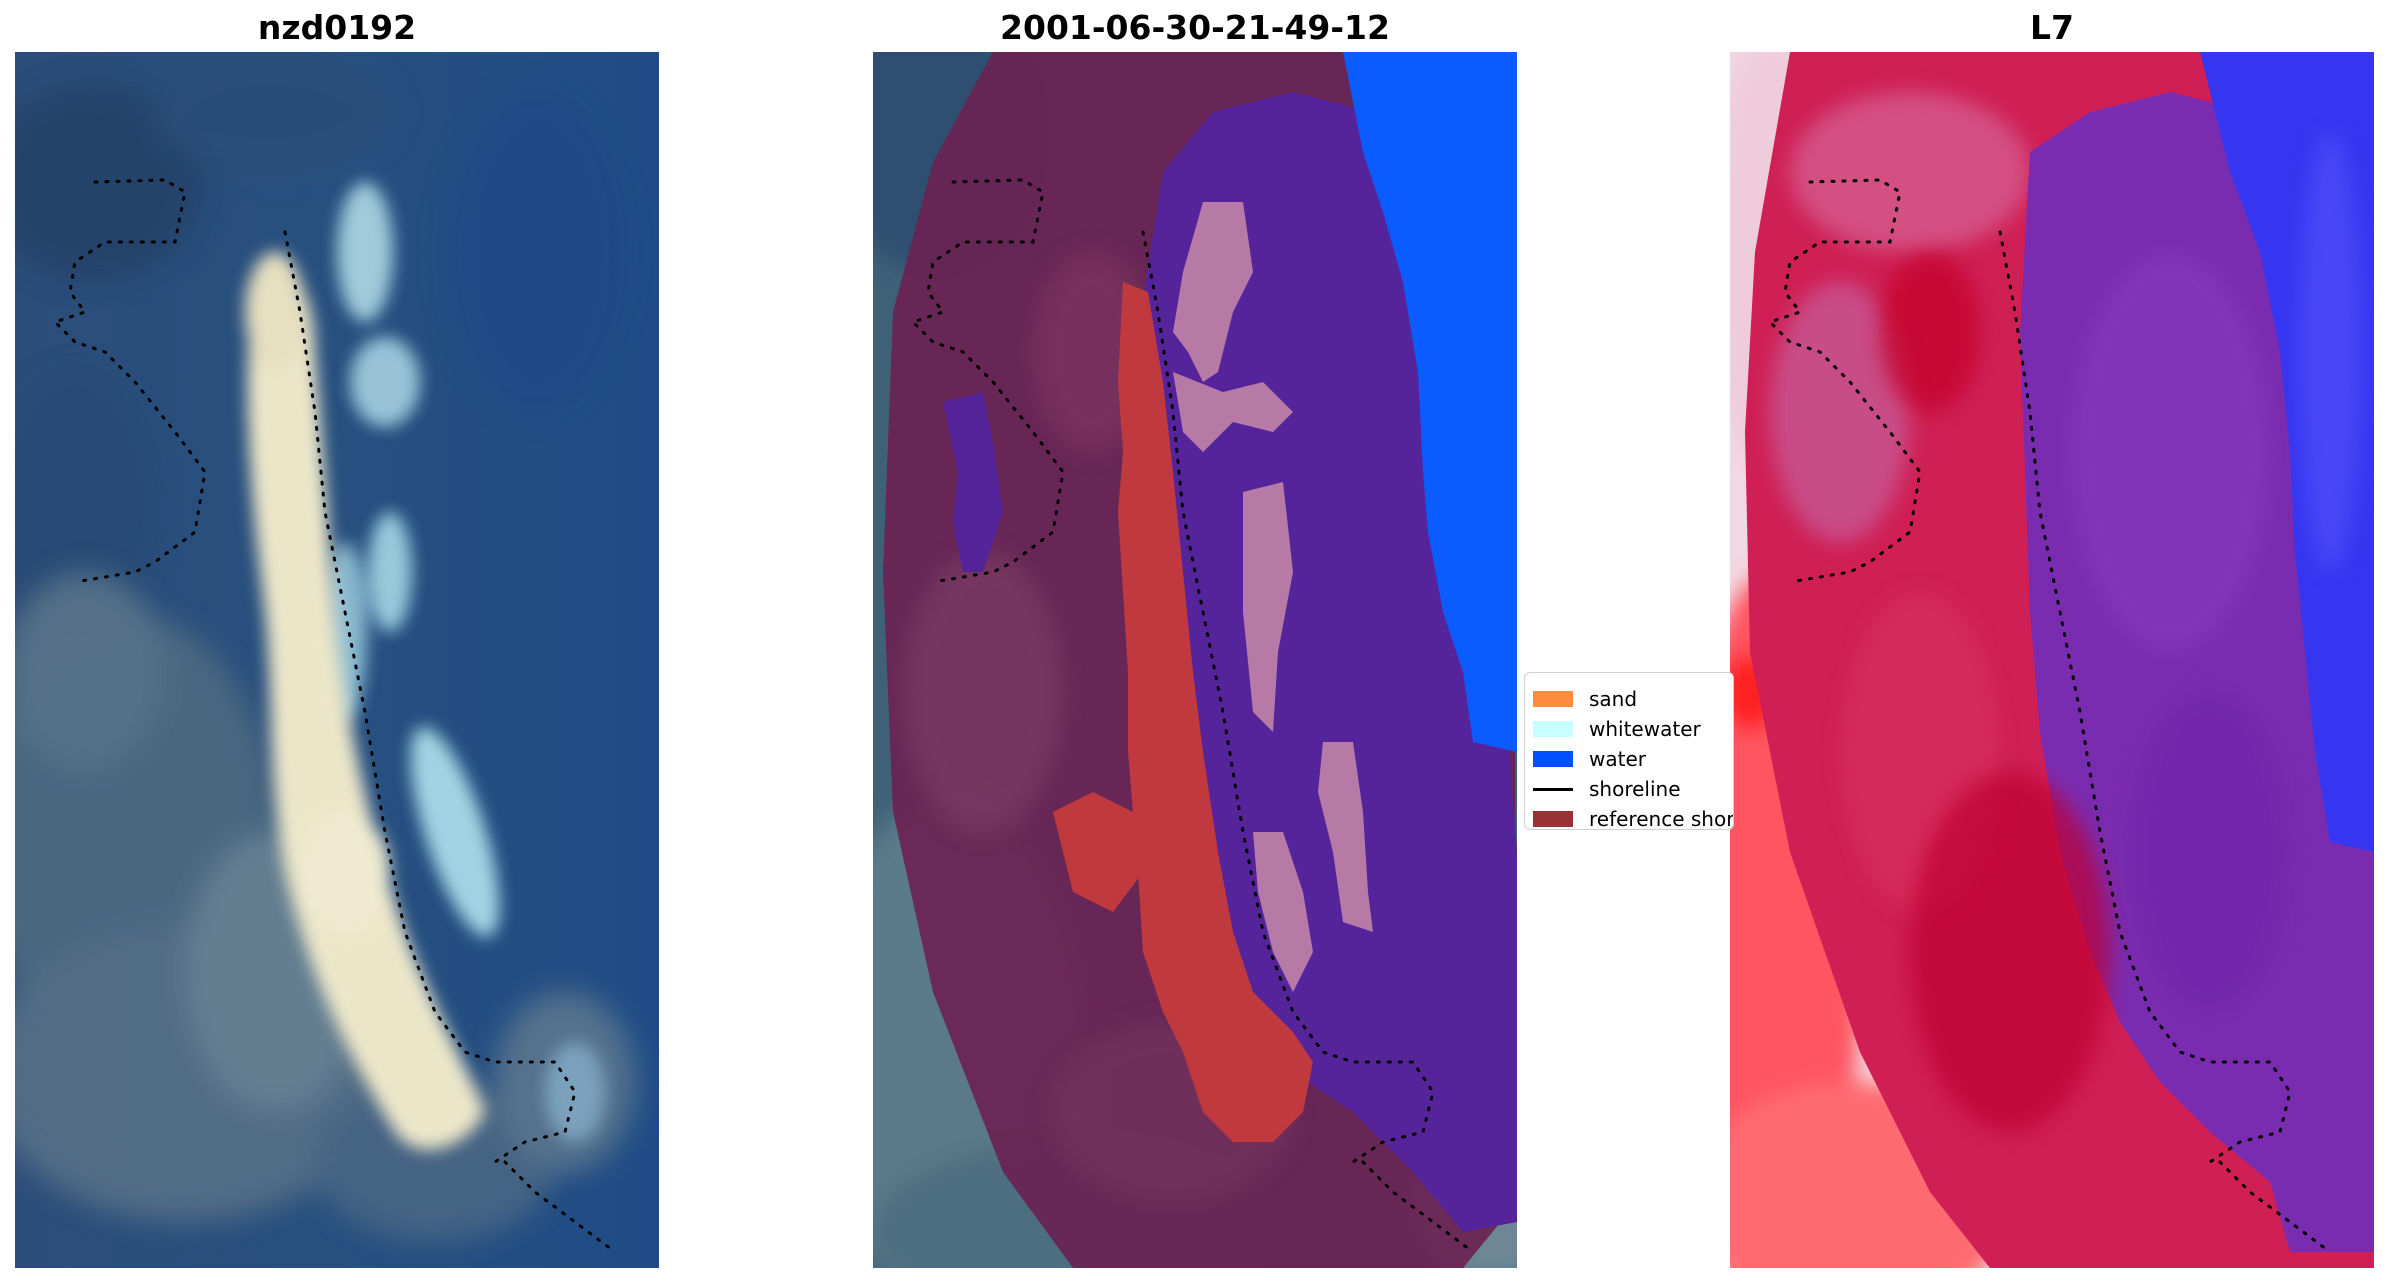  Describe the element at coordinates (1553, 759) in the screenshot. I see `water-swatch` at that location.